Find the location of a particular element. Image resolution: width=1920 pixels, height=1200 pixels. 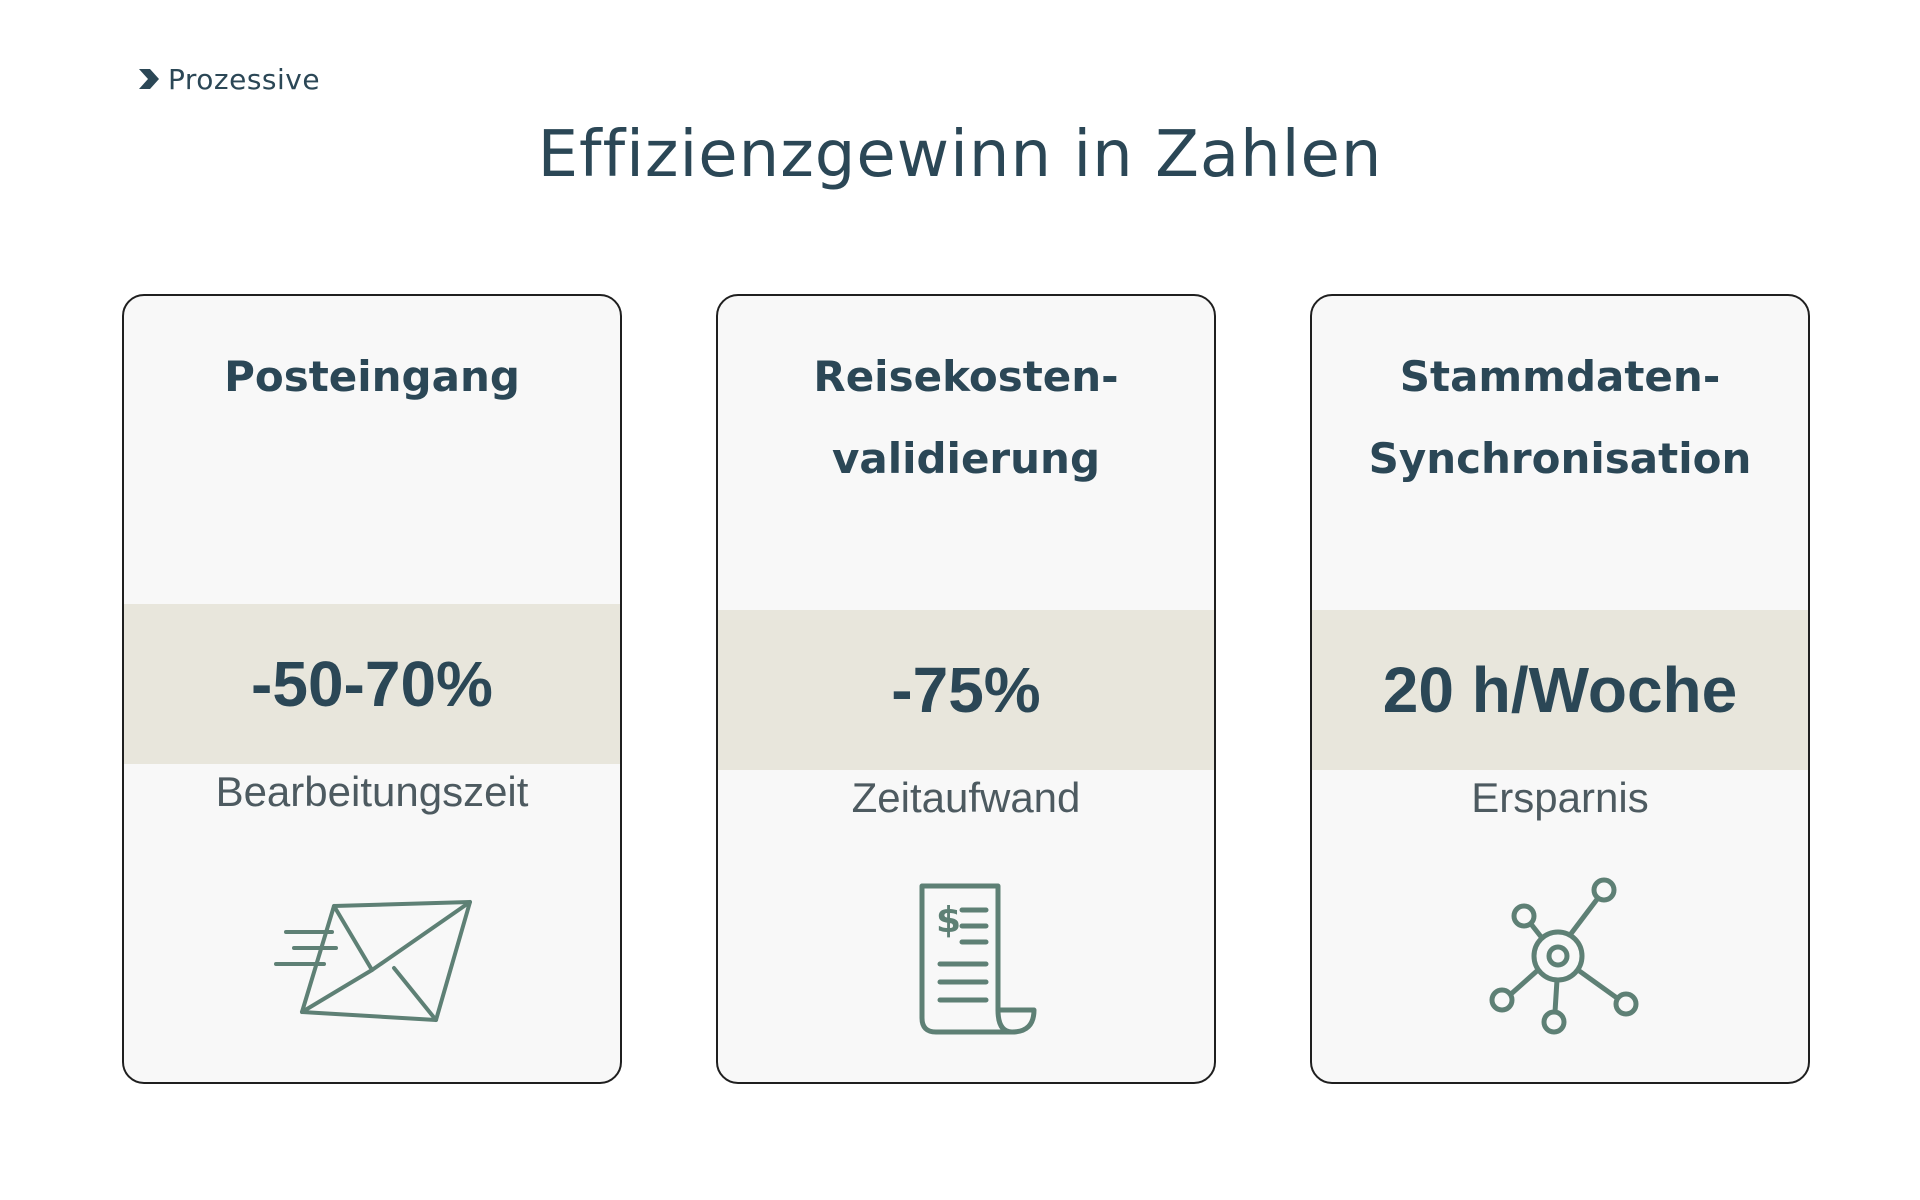

page-title: Effizienzgewinn in Zahlen is located at coordinates (960, 155).